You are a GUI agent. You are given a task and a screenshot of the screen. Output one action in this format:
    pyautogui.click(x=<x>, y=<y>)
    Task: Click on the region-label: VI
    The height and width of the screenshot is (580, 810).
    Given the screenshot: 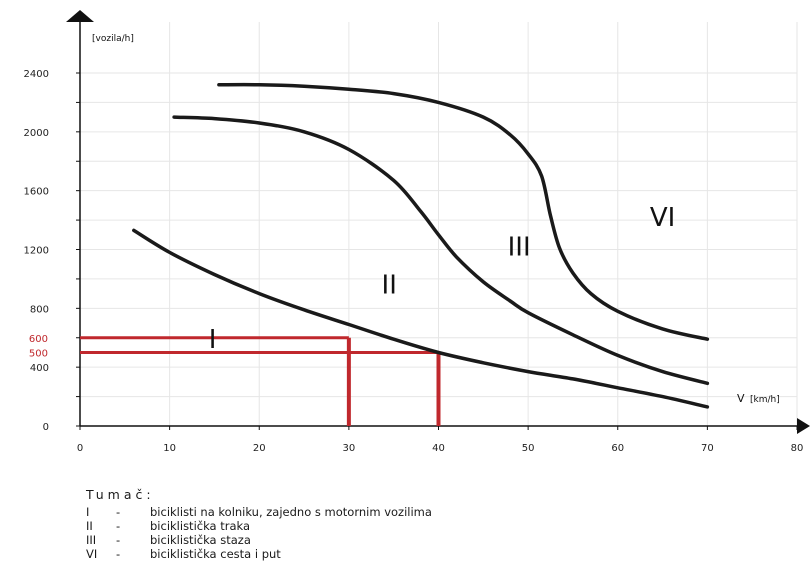 What is the action you would take?
    pyautogui.click(x=662, y=218)
    